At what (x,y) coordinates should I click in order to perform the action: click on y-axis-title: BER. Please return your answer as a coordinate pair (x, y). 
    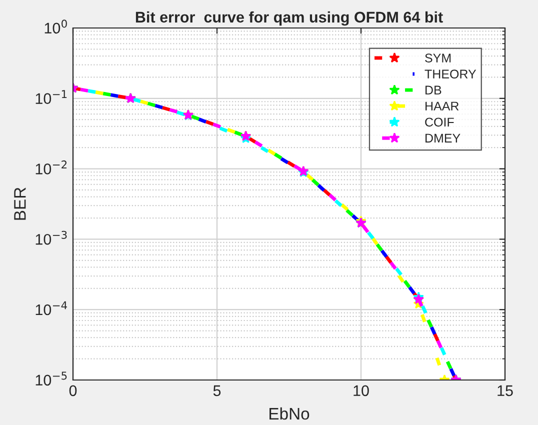
    Looking at the image, I should click on (20, 204).